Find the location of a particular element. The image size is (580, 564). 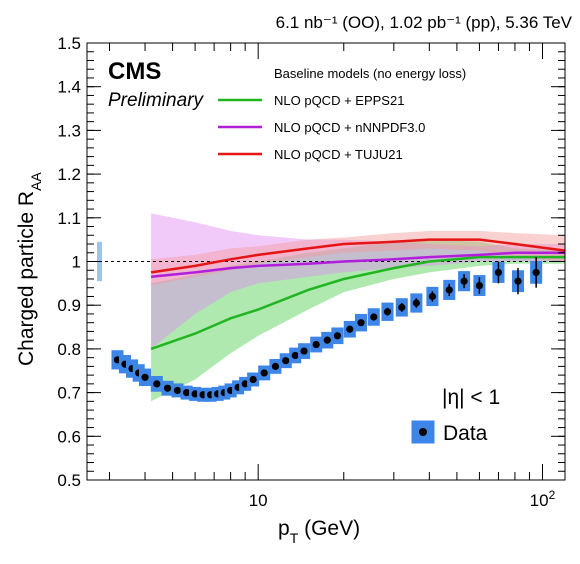

y-tick-label: 0.7 is located at coordinates (69, 393).